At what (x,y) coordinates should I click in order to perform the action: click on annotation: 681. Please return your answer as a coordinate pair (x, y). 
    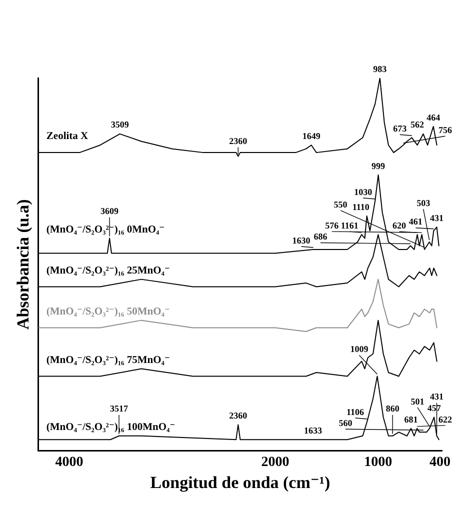
    Looking at the image, I should click on (411, 419).